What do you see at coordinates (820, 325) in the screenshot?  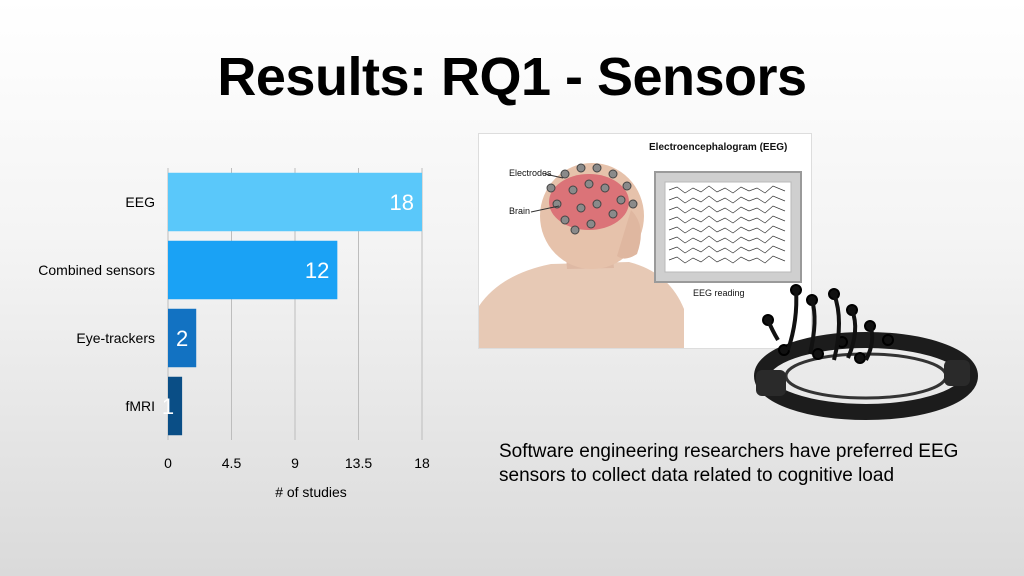 I see `headset-arms` at bounding box center [820, 325].